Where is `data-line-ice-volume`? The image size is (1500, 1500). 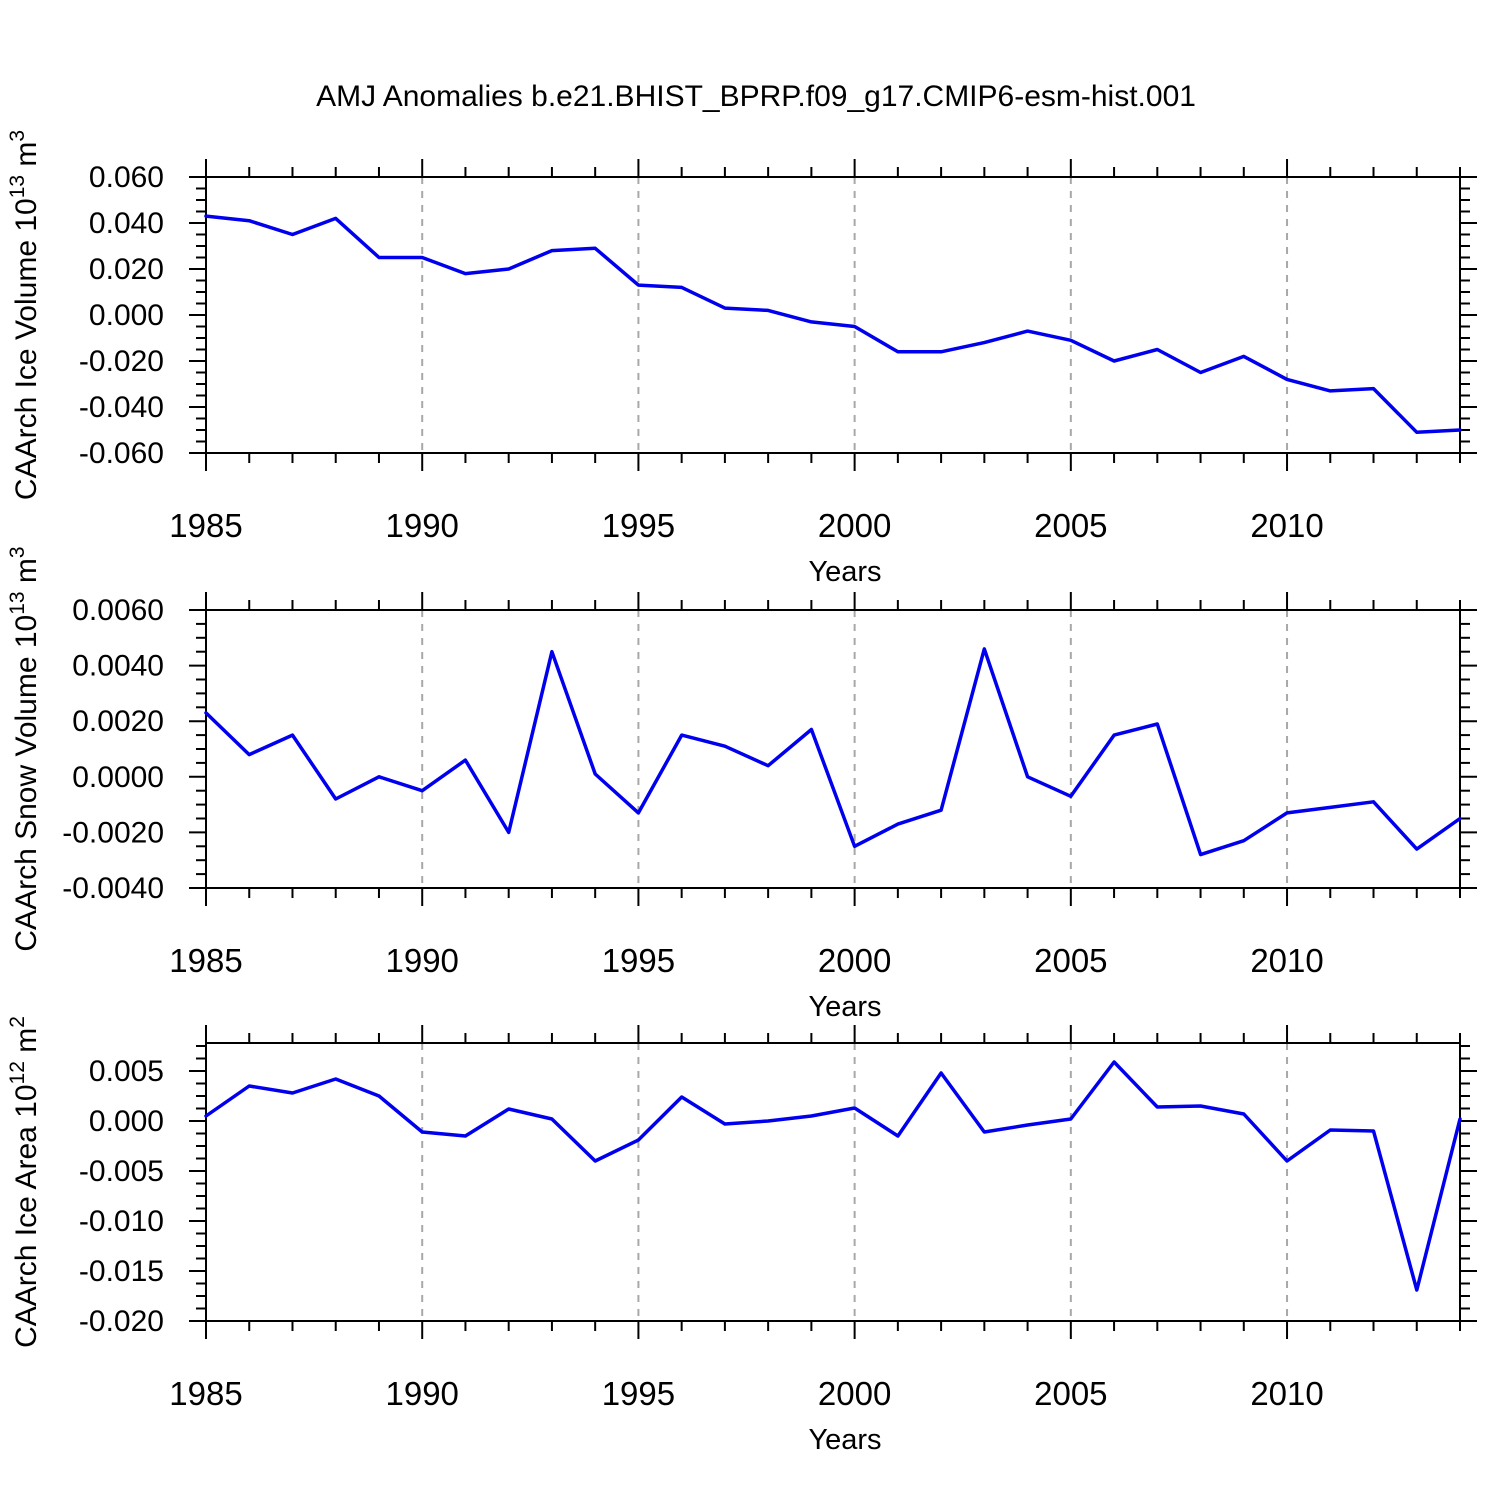 data-line-ice-volume is located at coordinates (833, 324).